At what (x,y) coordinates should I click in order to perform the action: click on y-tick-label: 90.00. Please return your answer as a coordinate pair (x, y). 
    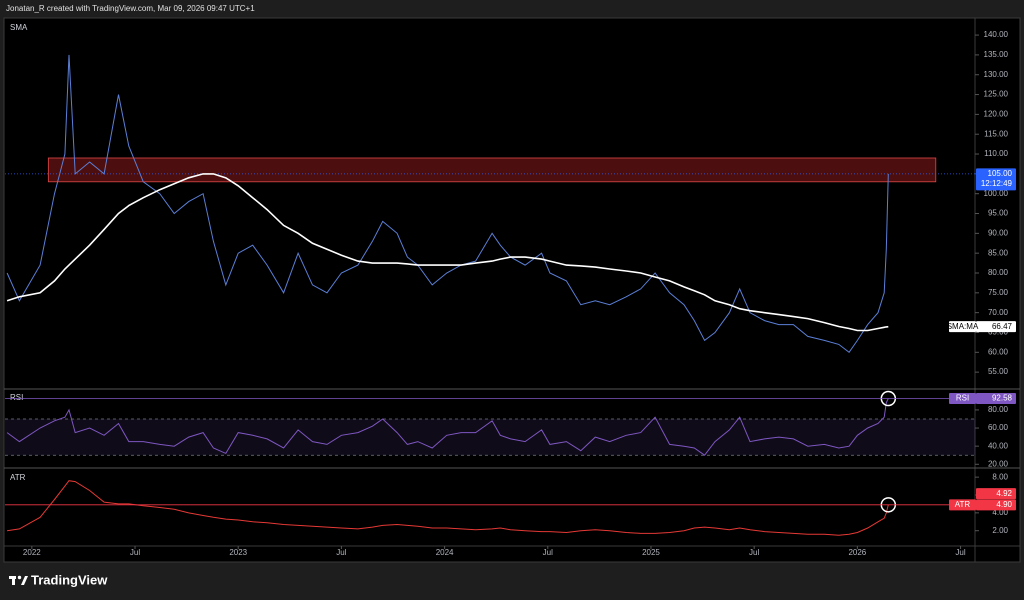
    Looking at the image, I should click on (998, 232).